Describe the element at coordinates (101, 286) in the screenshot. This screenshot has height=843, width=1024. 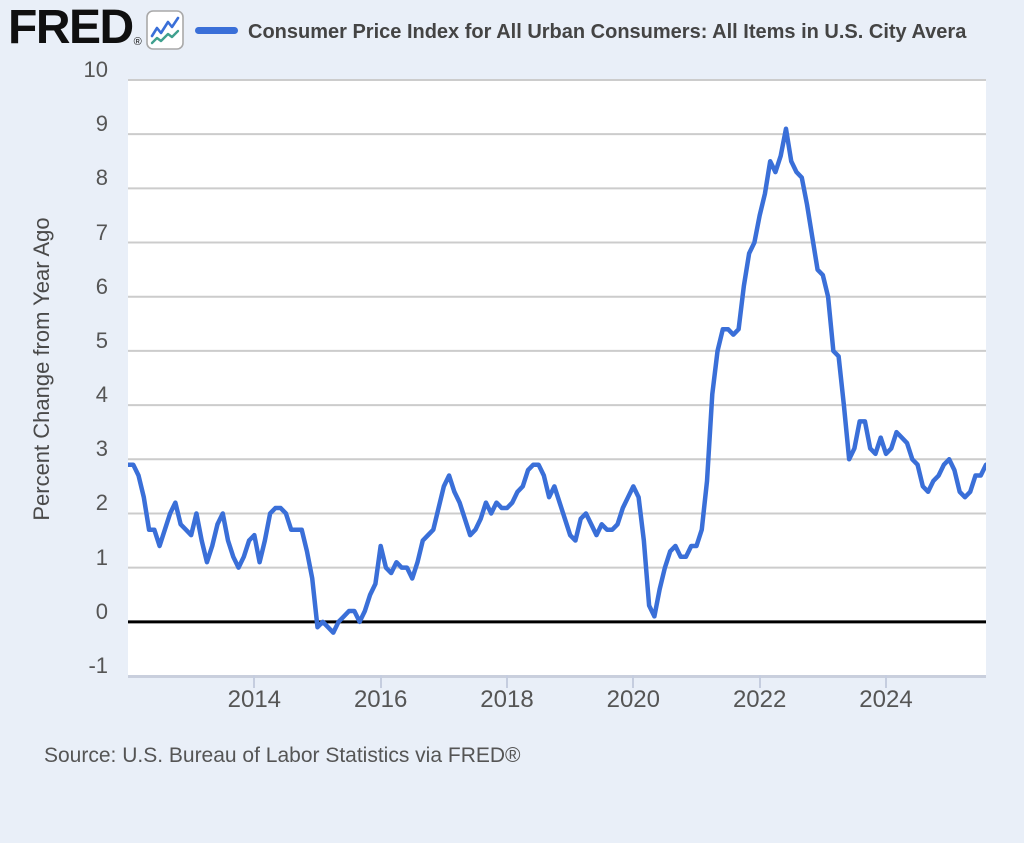
I see `y-tick-label: 6` at that location.